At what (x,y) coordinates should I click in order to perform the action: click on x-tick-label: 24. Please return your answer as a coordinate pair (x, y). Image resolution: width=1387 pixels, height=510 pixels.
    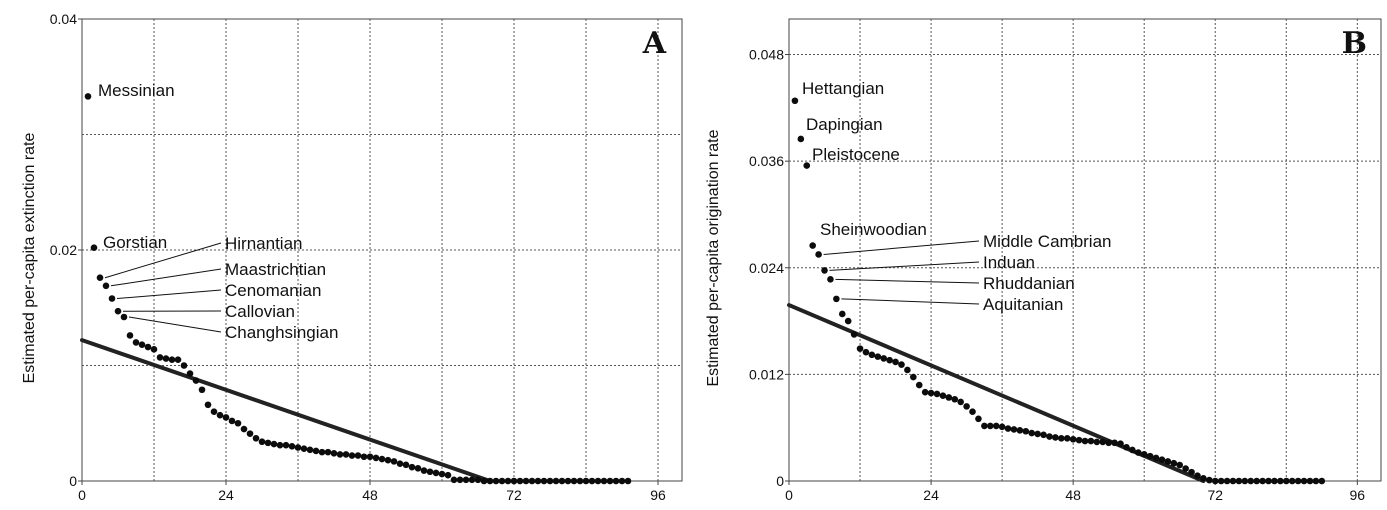
    Looking at the image, I should click on (931, 495).